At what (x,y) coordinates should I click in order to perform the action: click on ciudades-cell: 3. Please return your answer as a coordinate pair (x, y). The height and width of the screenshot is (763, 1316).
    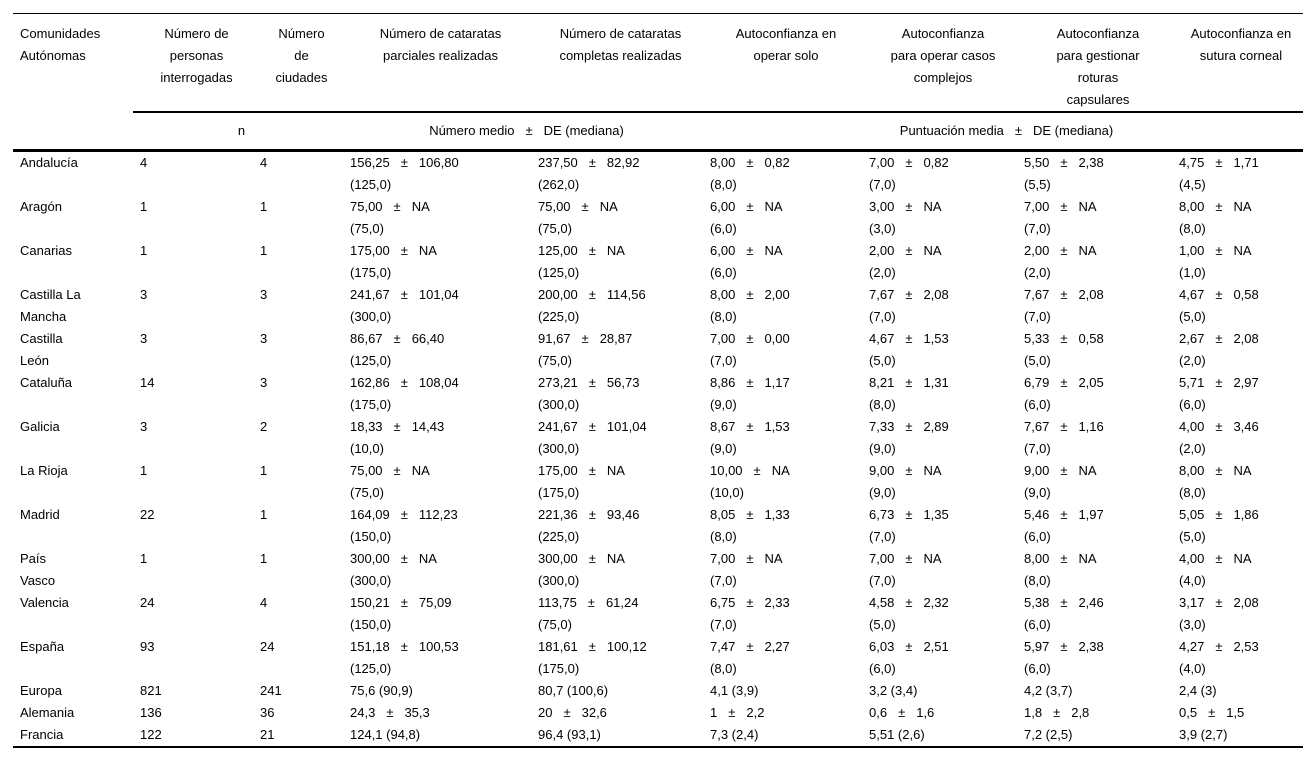
    Looking at the image, I should click on (264, 338).